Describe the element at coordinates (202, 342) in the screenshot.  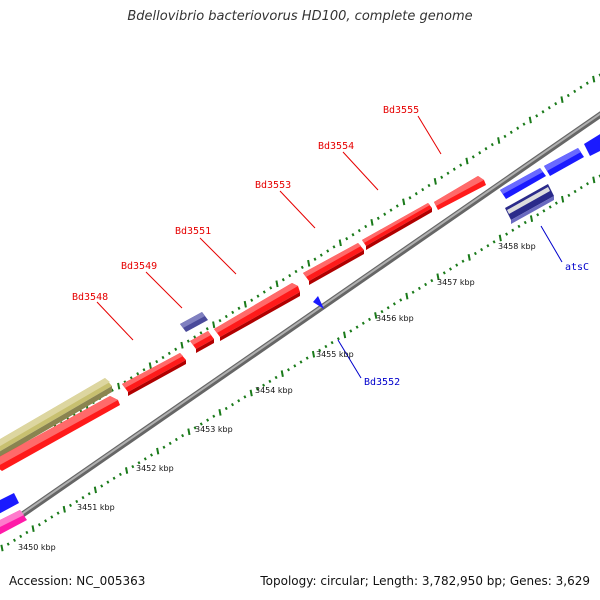
I see `gene-bd3549` at that location.